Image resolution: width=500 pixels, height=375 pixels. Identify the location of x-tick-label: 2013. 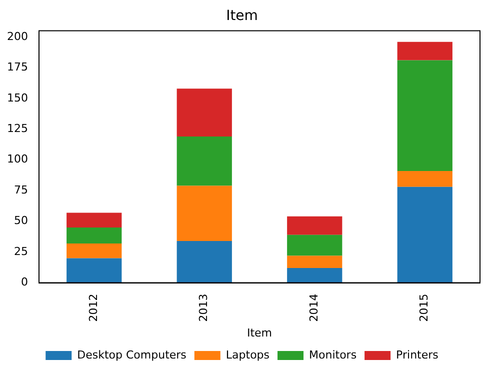
(203, 308).